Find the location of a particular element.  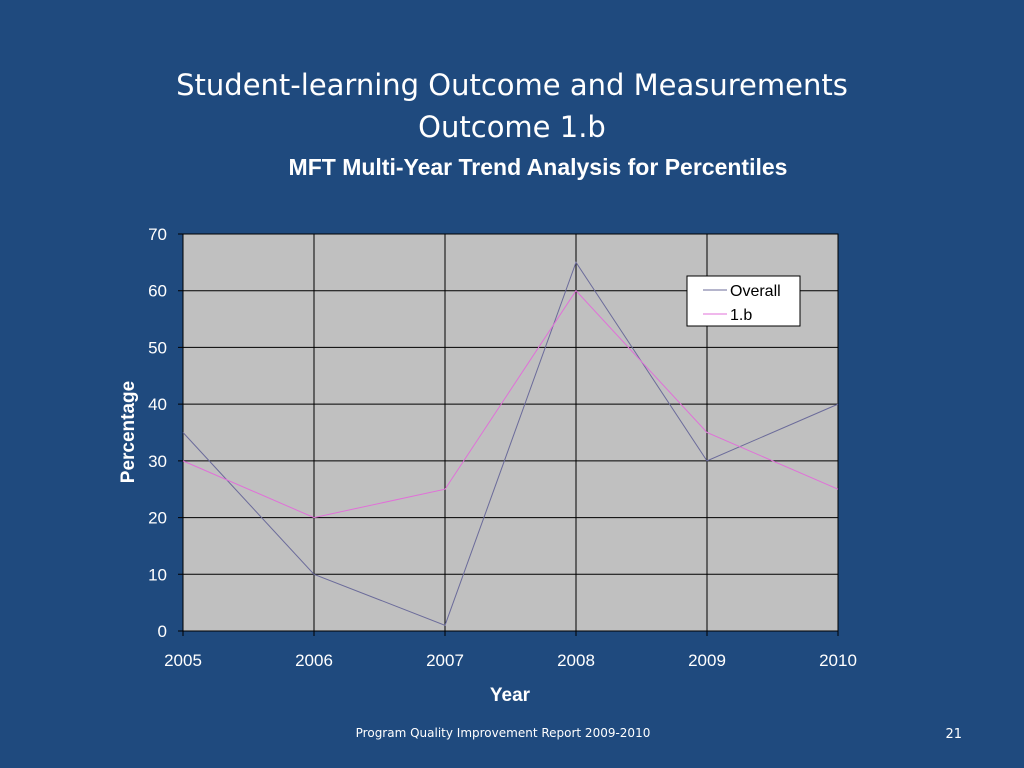

legend: Overall 1.b is located at coordinates (743, 301).